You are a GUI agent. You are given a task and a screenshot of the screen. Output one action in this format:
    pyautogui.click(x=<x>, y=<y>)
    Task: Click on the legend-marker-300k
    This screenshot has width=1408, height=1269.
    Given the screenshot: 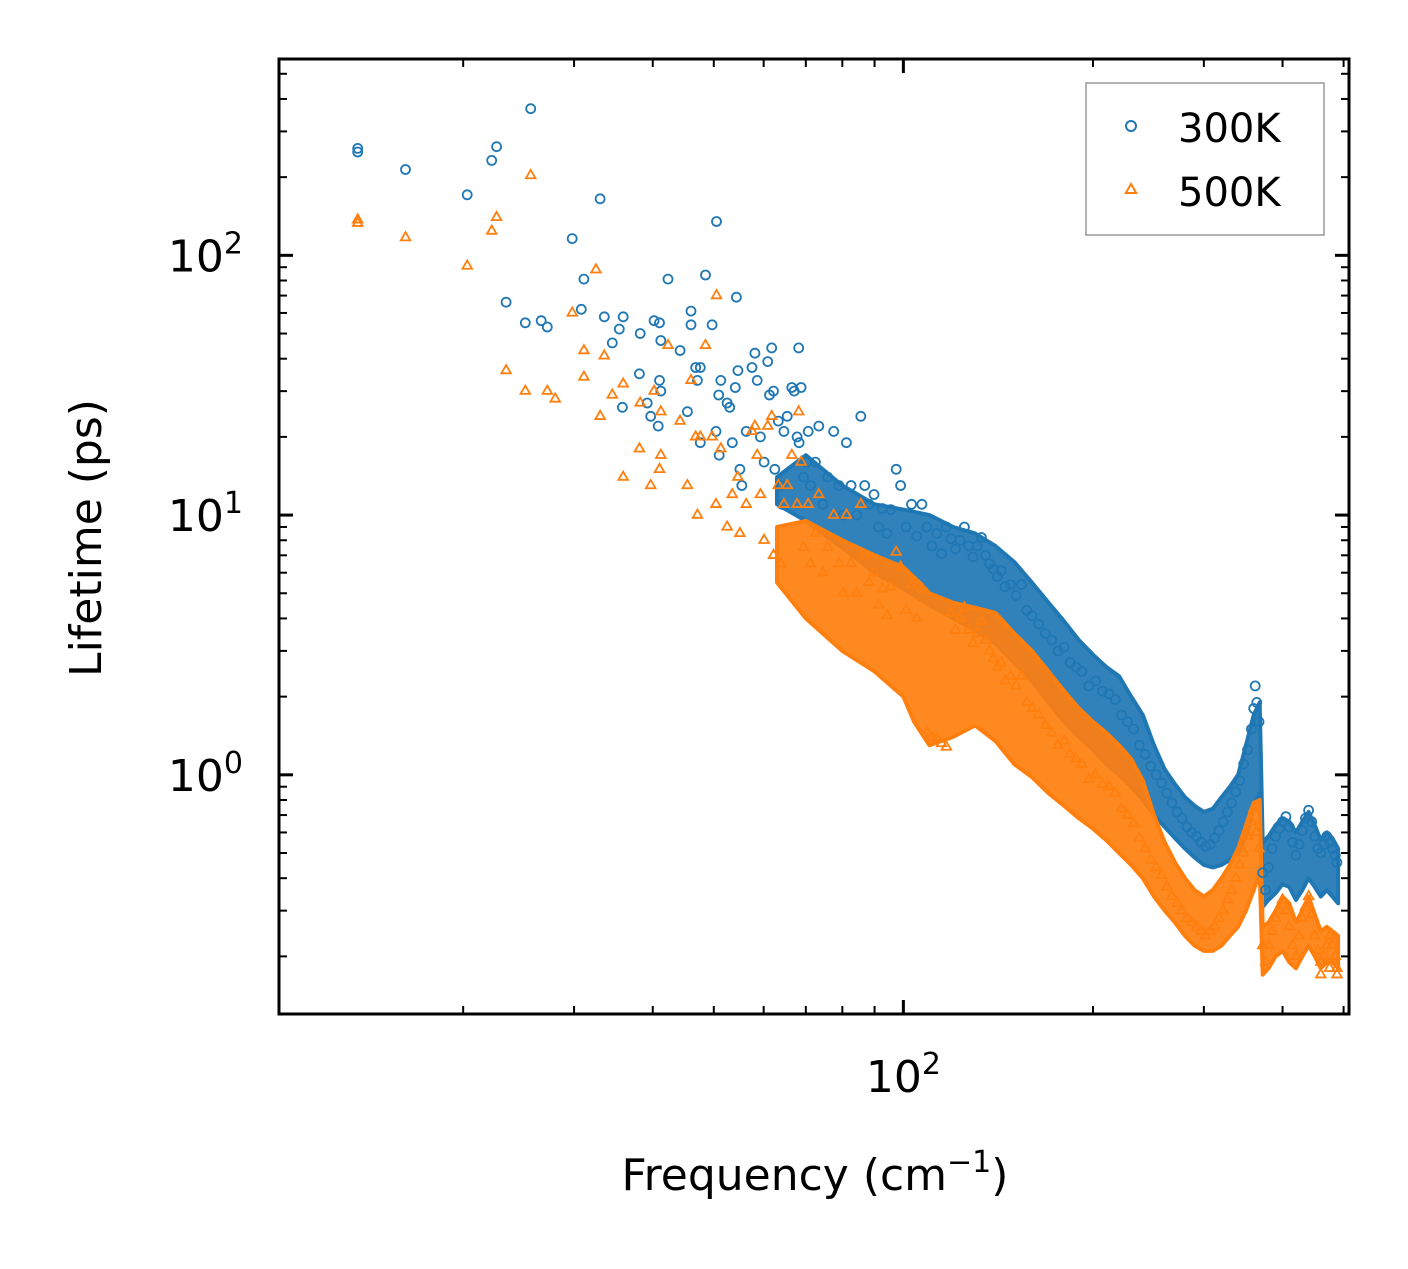 What is the action you would take?
    pyautogui.click(x=1131, y=126)
    